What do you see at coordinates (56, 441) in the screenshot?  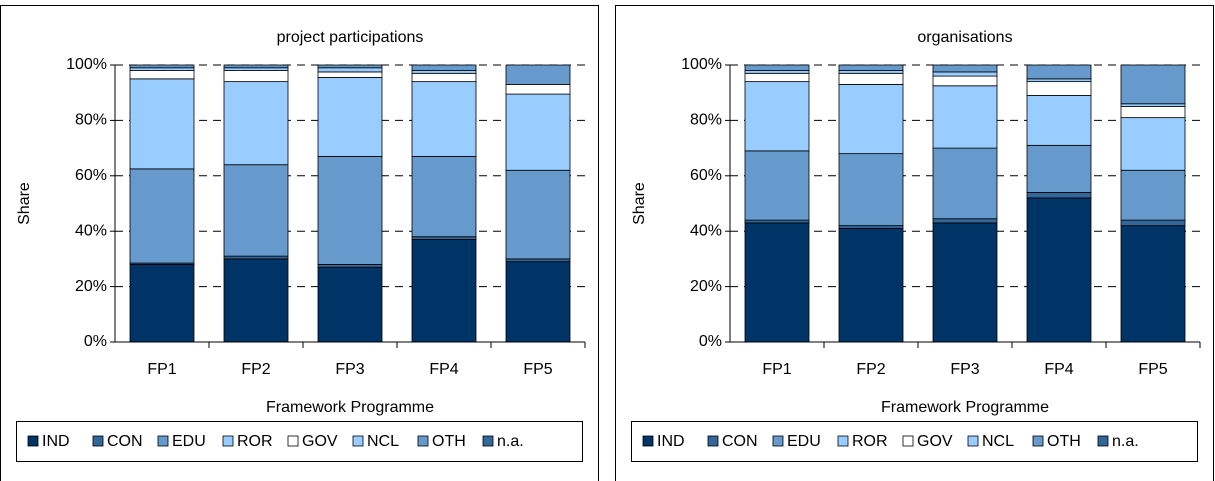 I see `legend-label: IND` at bounding box center [56, 441].